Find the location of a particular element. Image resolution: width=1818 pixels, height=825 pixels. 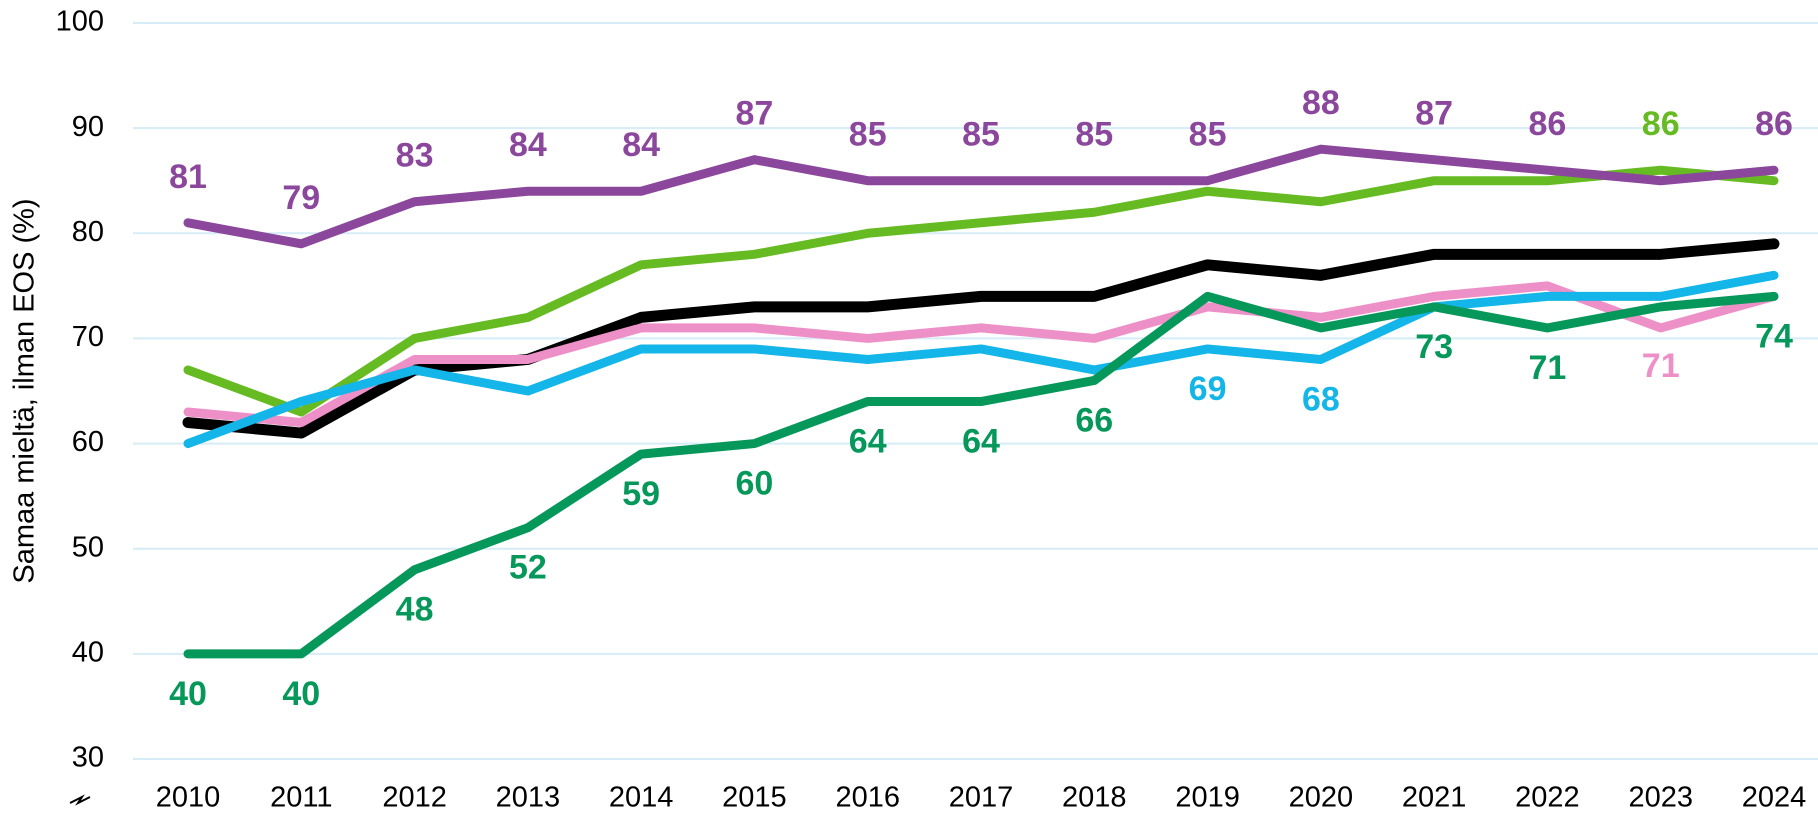

y-tick-label: 40 is located at coordinates (88, 653).